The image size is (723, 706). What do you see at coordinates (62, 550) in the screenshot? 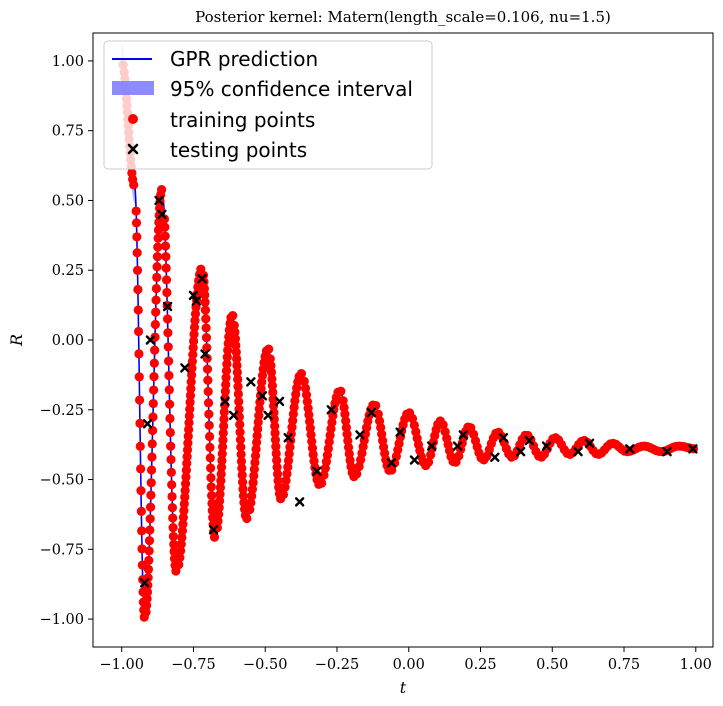
I see `y-tick-label: −0.75` at bounding box center [62, 550].